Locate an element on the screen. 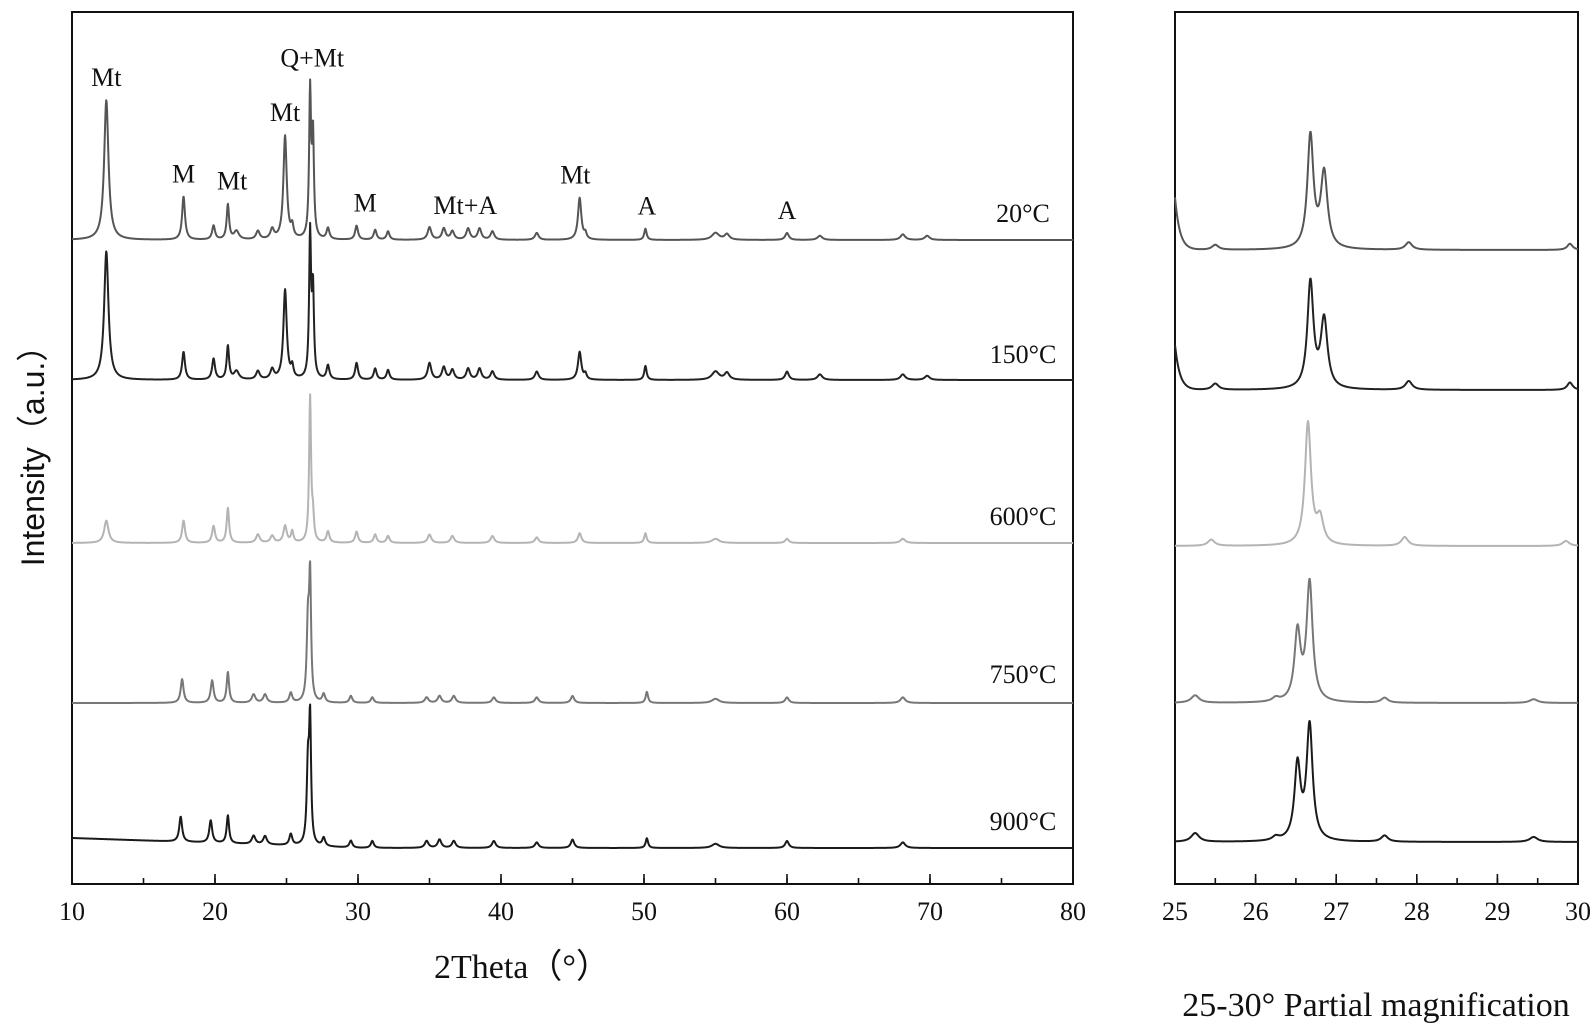 This screenshot has height=1036, width=1594. peak-label-mt-3: Mt is located at coordinates (285, 112).